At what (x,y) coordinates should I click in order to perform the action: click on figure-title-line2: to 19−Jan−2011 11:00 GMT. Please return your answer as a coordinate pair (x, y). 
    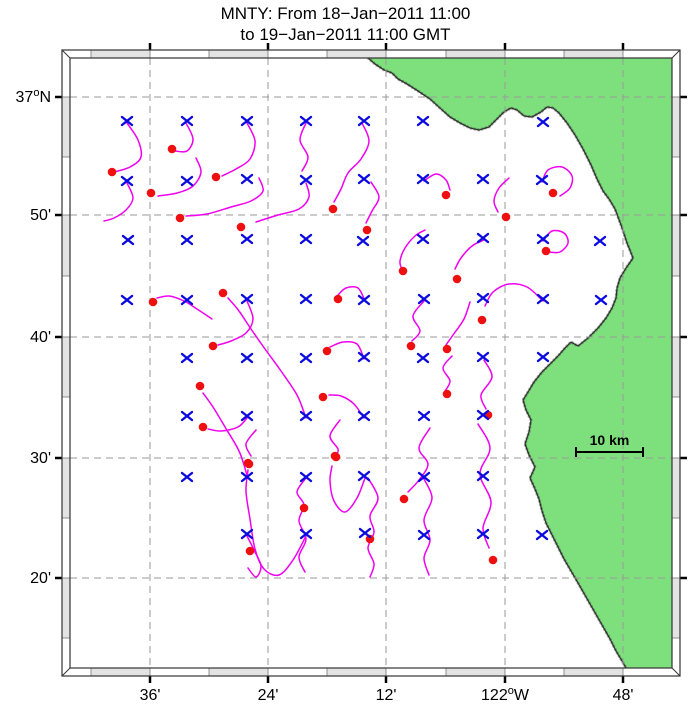
    Looking at the image, I should click on (345, 34).